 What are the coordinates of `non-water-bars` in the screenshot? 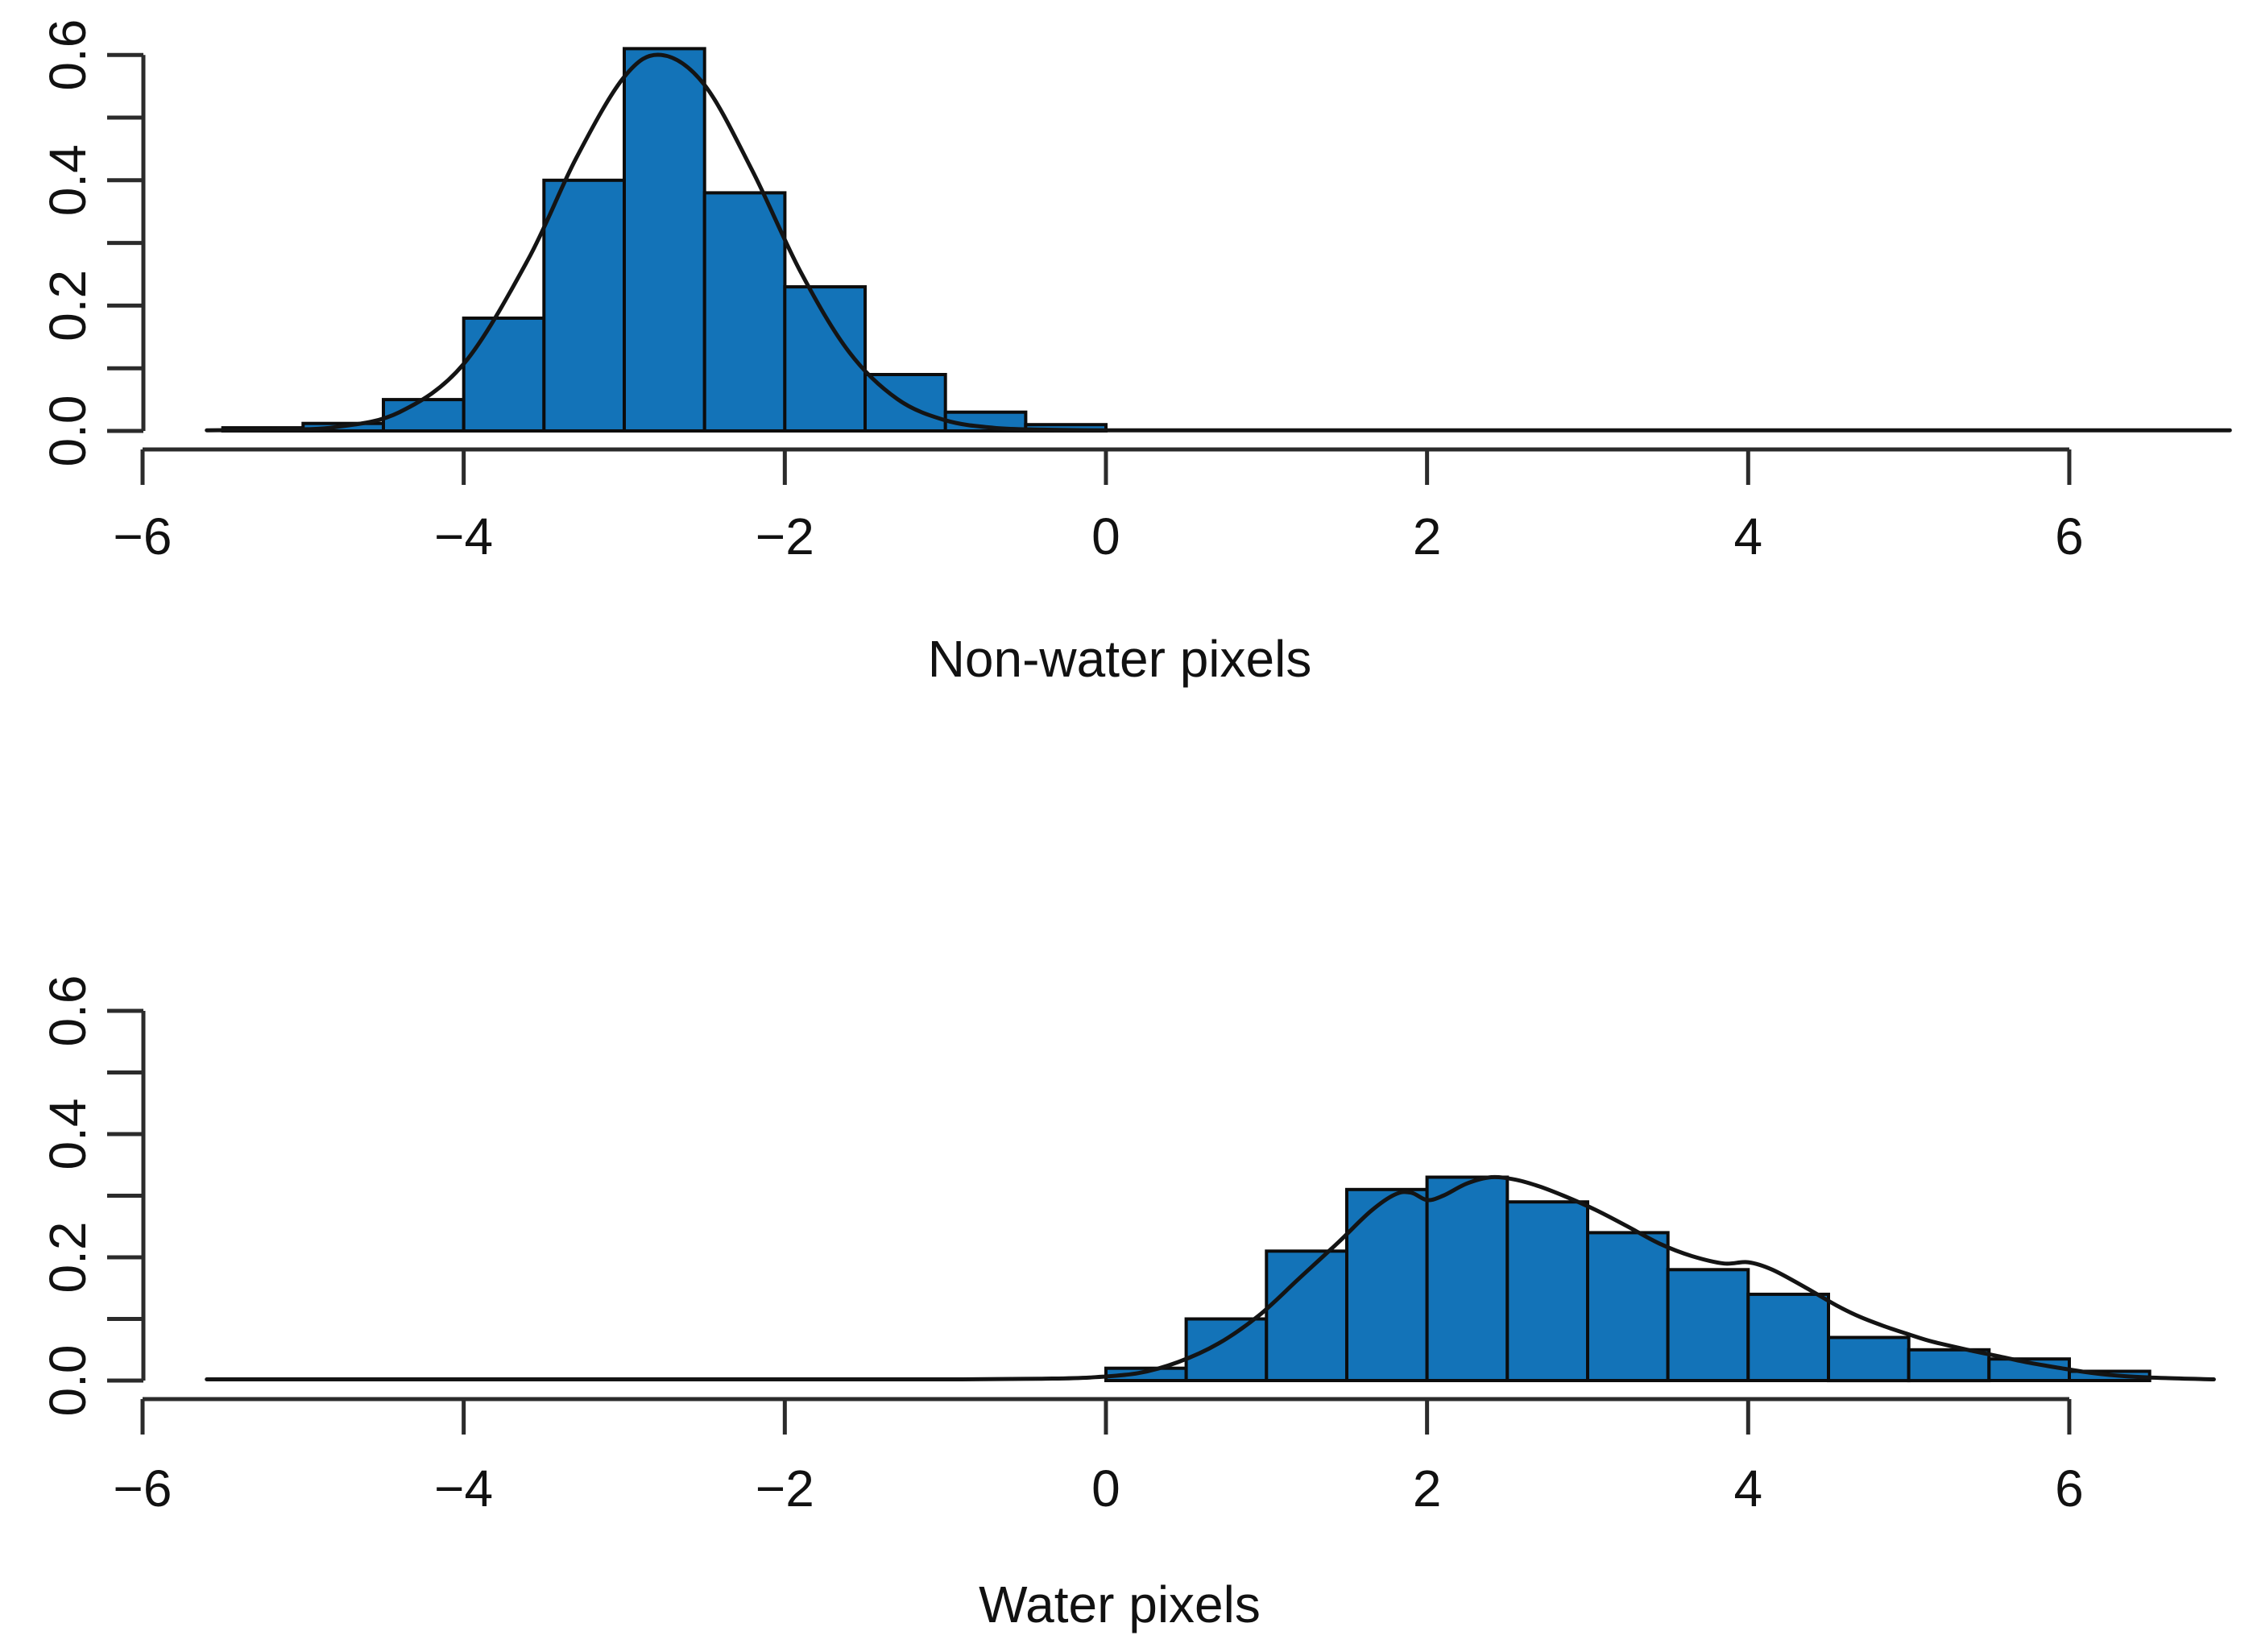 It's located at (664, 240).